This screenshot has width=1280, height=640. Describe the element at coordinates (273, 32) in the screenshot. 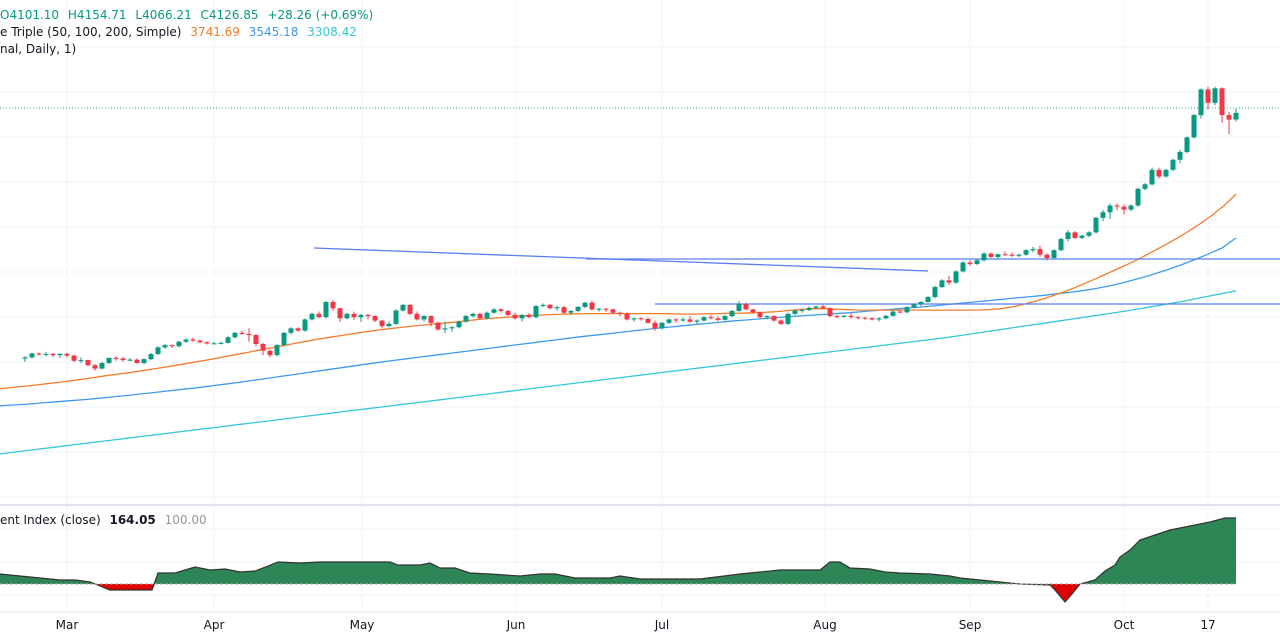

I see `ma100-value: 3545.18` at that location.